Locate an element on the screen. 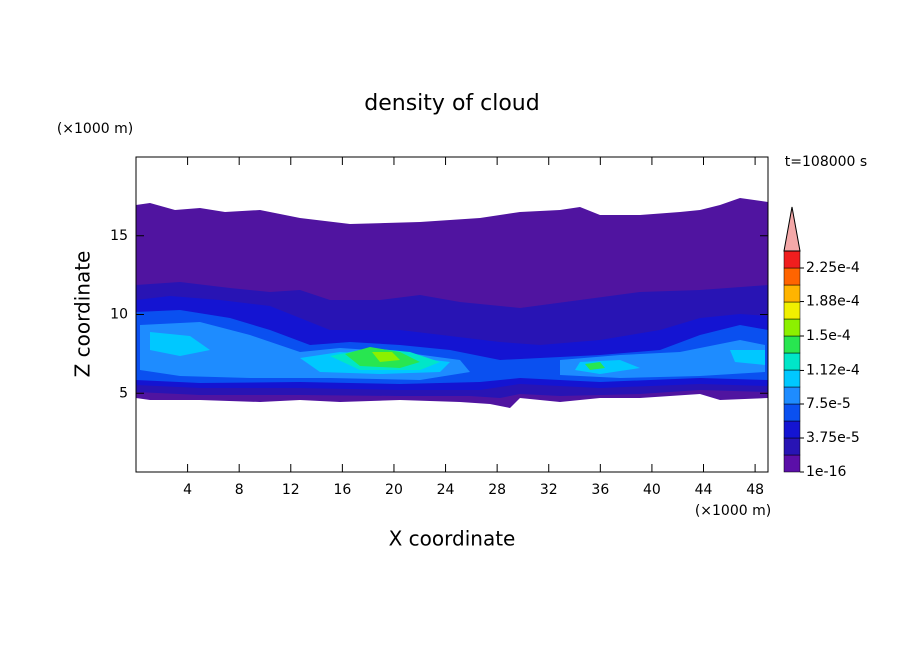  colorbar-tick-label: 1.12e-4 is located at coordinates (833, 370).